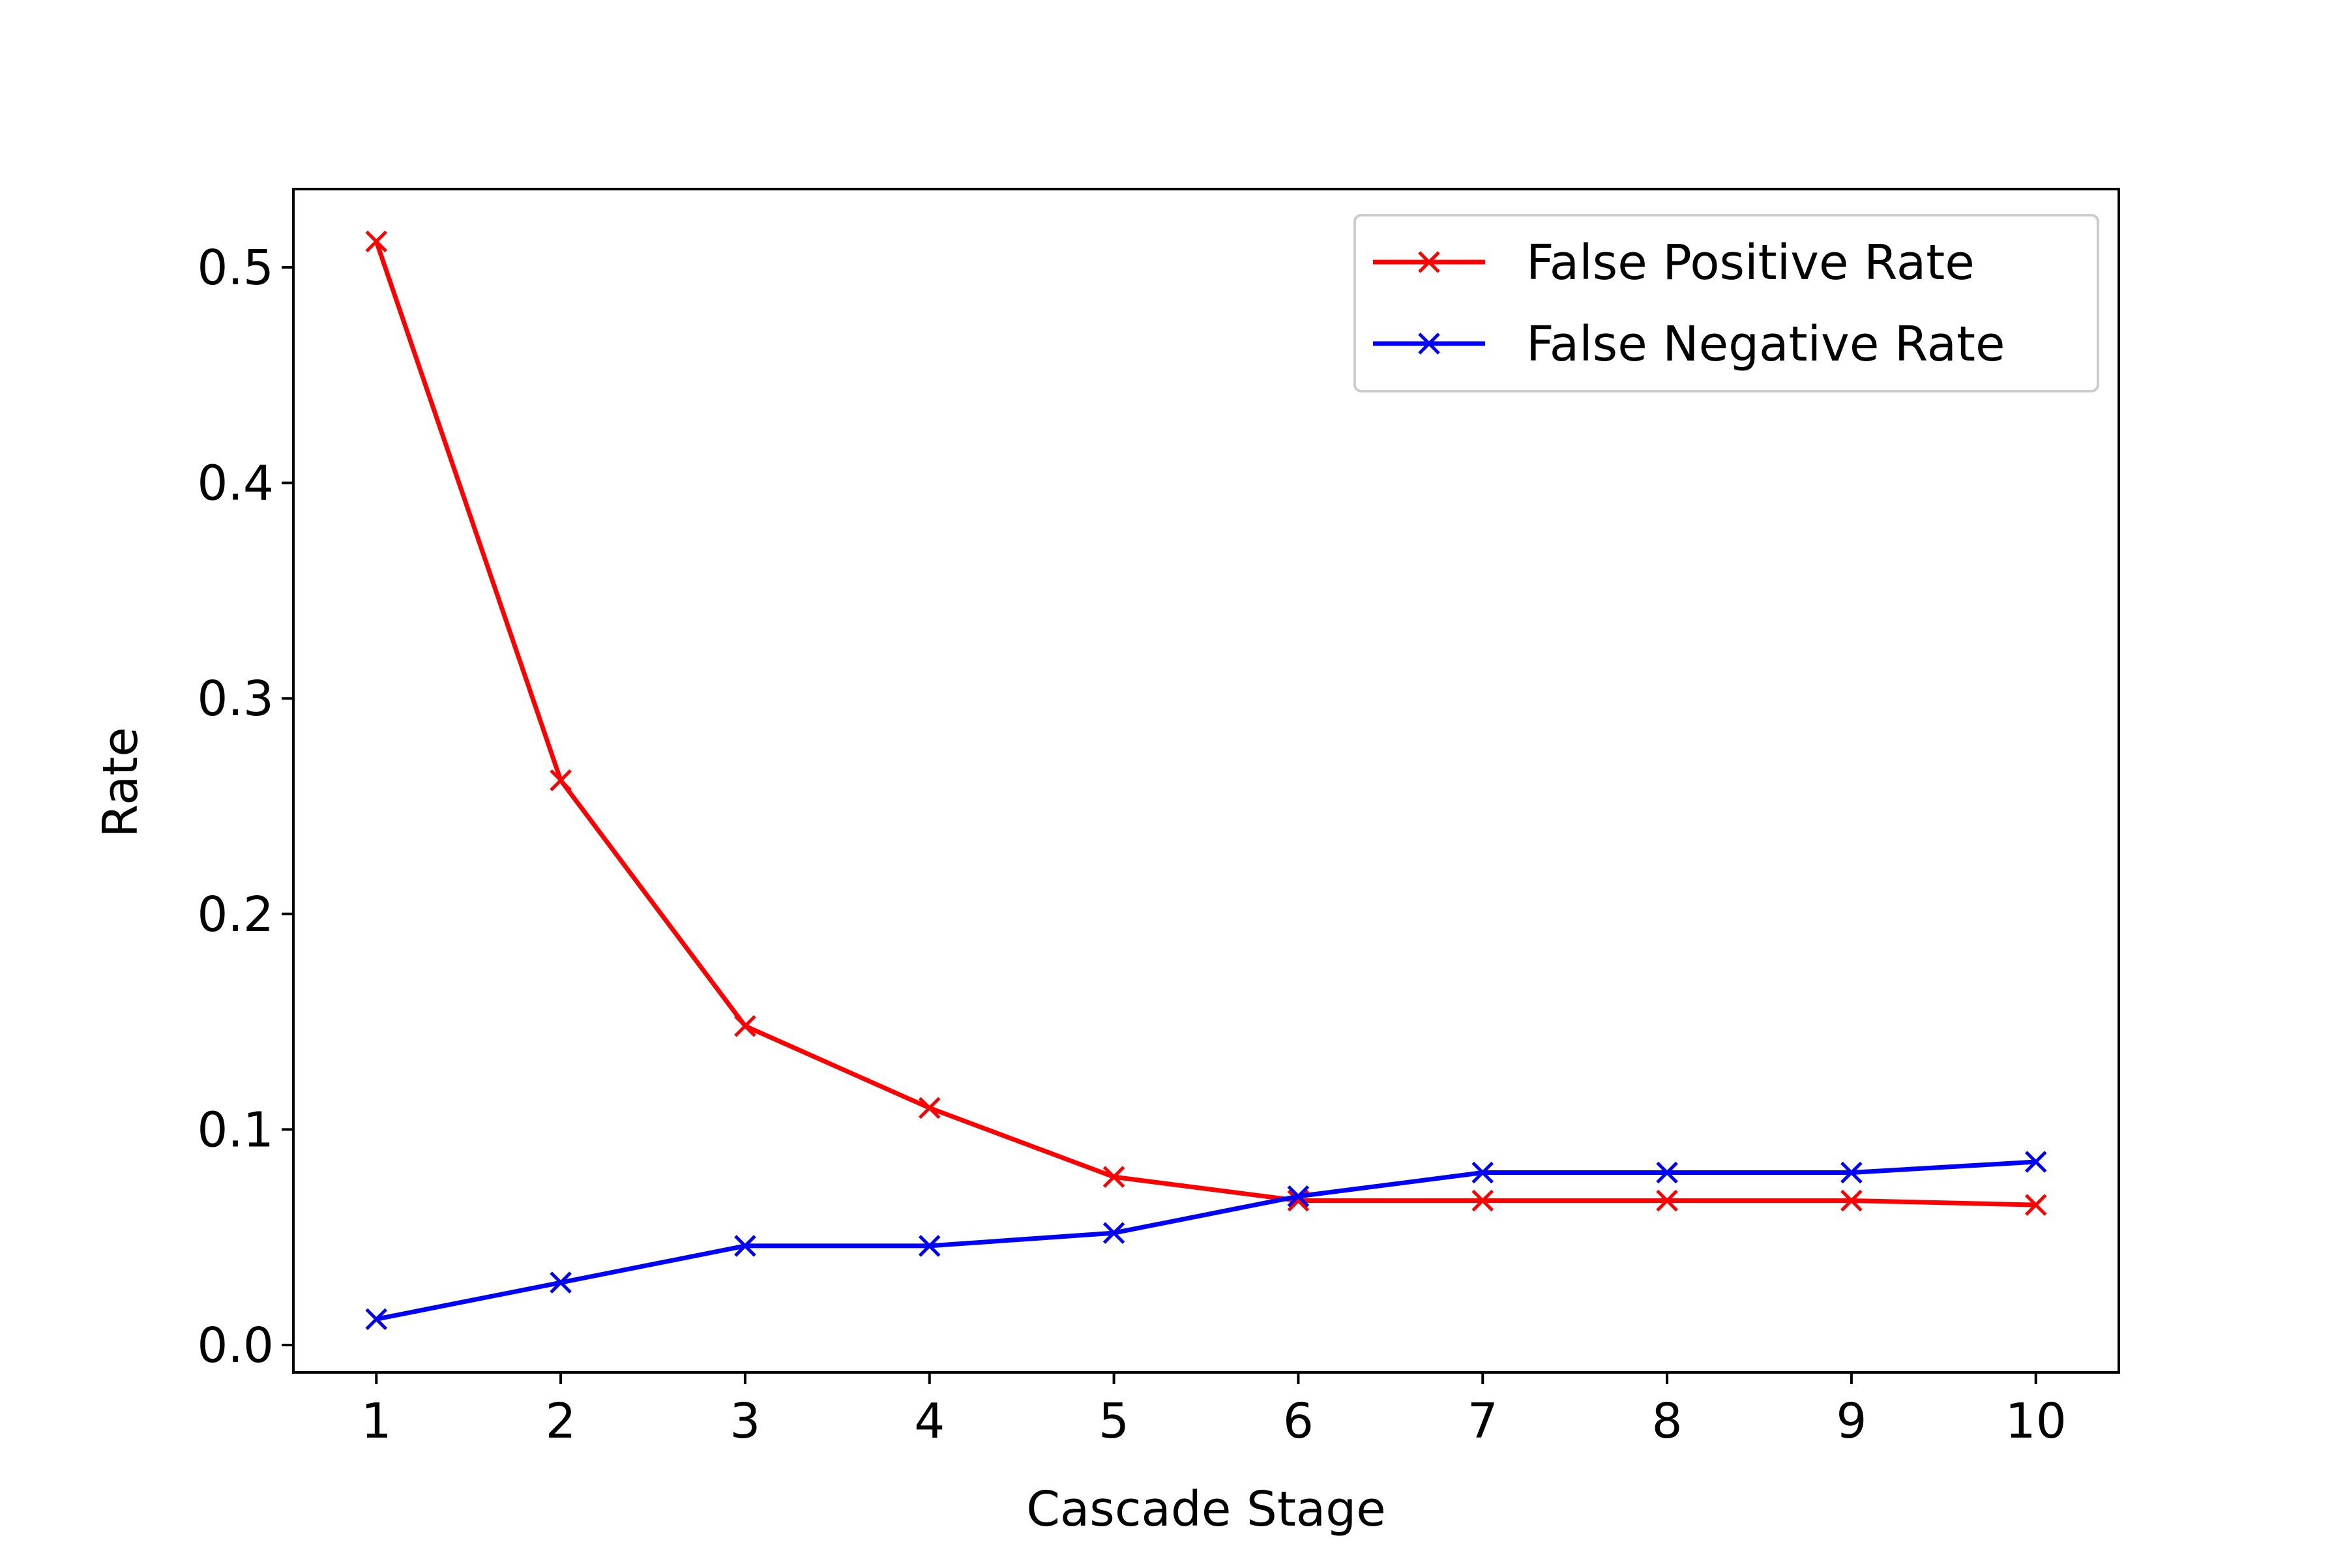 The width and height of the screenshot is (2347, 1568). What do you see at coordinates (235, 915) in the screenshot?
I see `y-tick-label: 0.2` at bounding box center [235, 915].